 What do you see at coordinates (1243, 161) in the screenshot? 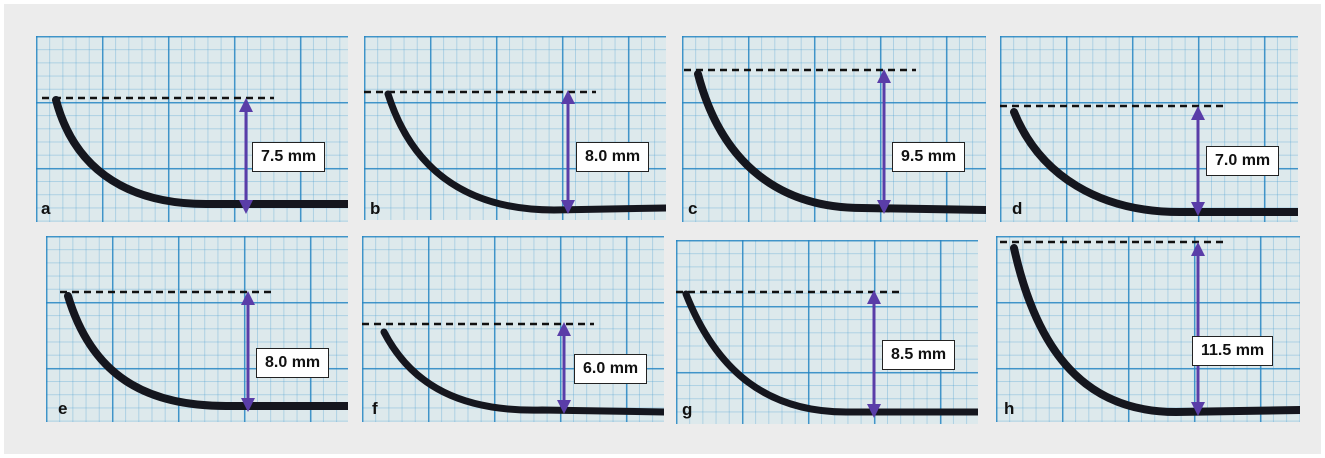
I see `measurement-label: 7.0 mm` at bounding box center [1243, 161].